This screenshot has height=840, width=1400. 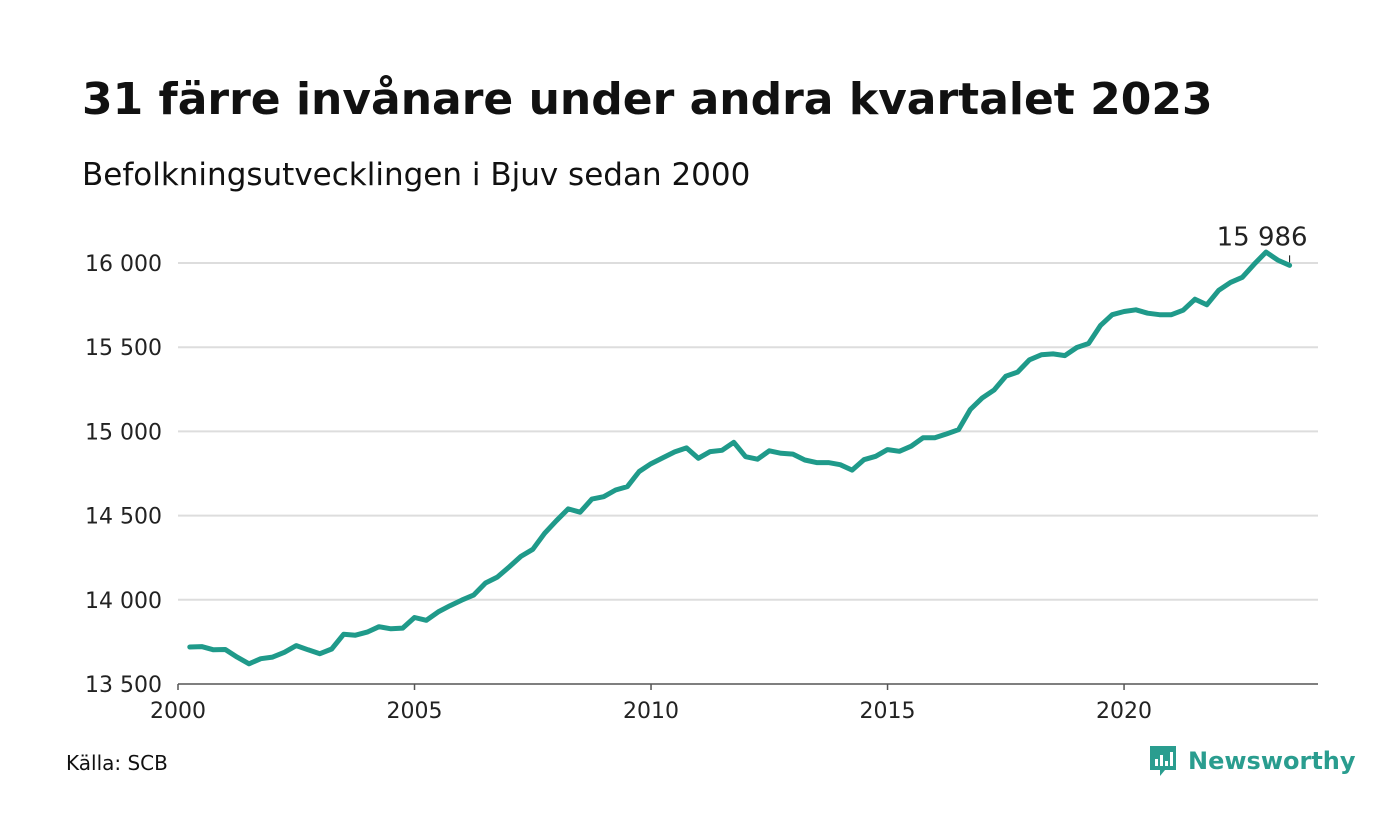 What do you see at coordinates (1163, 761) in the screenshot?
I see `newsworthy-logo-icon` at bounding box center [1163, 761].